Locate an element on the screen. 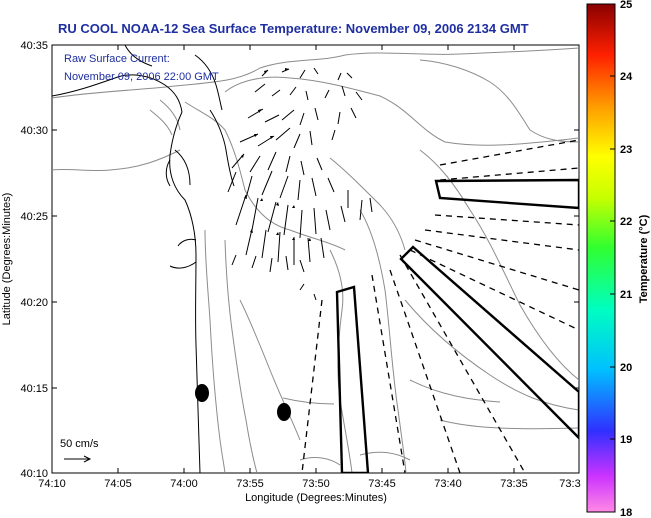 The image size is (651, 518). colorbar-tick-label: 23 is located at coordinates (626, 150).